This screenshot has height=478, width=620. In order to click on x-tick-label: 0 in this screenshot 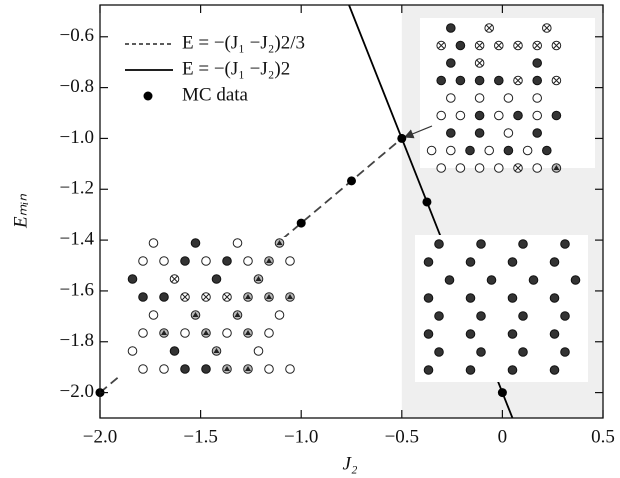, I will do `click(503, 436)`.